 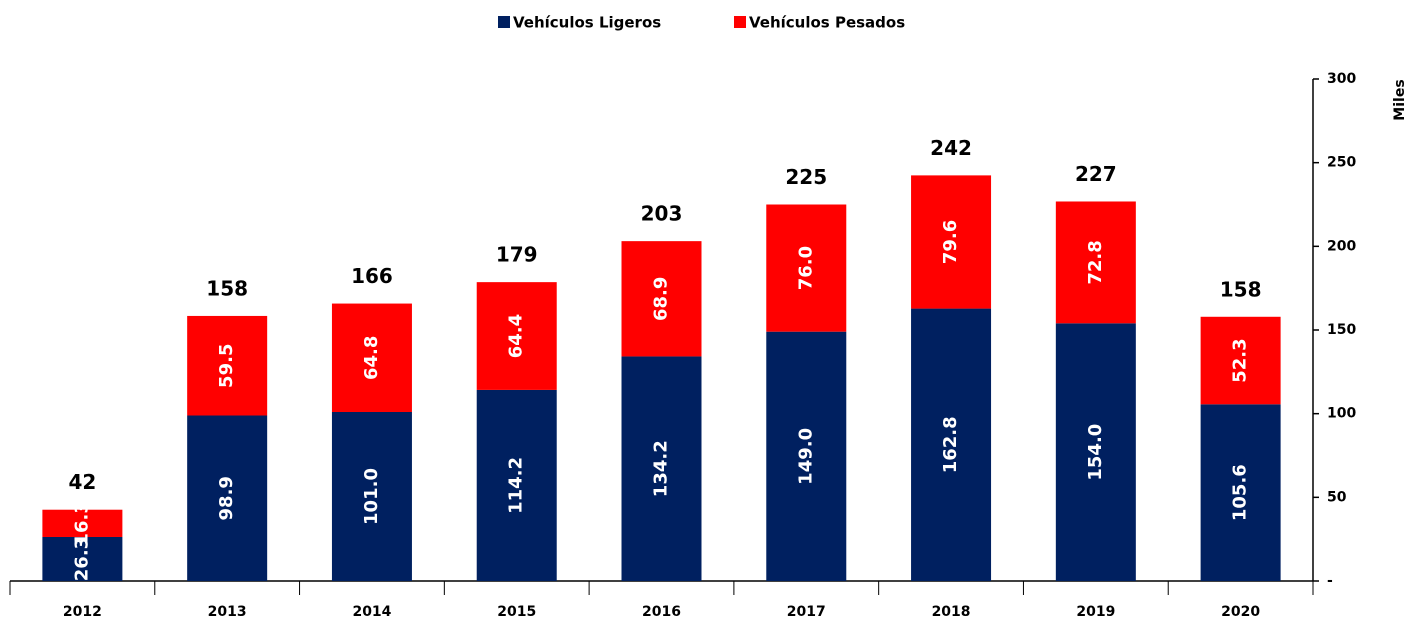 What do you see at coordinates (1341, 414) in the screenshot?
I see `y-tick-label: 100` at bounding box center [1341, 414].